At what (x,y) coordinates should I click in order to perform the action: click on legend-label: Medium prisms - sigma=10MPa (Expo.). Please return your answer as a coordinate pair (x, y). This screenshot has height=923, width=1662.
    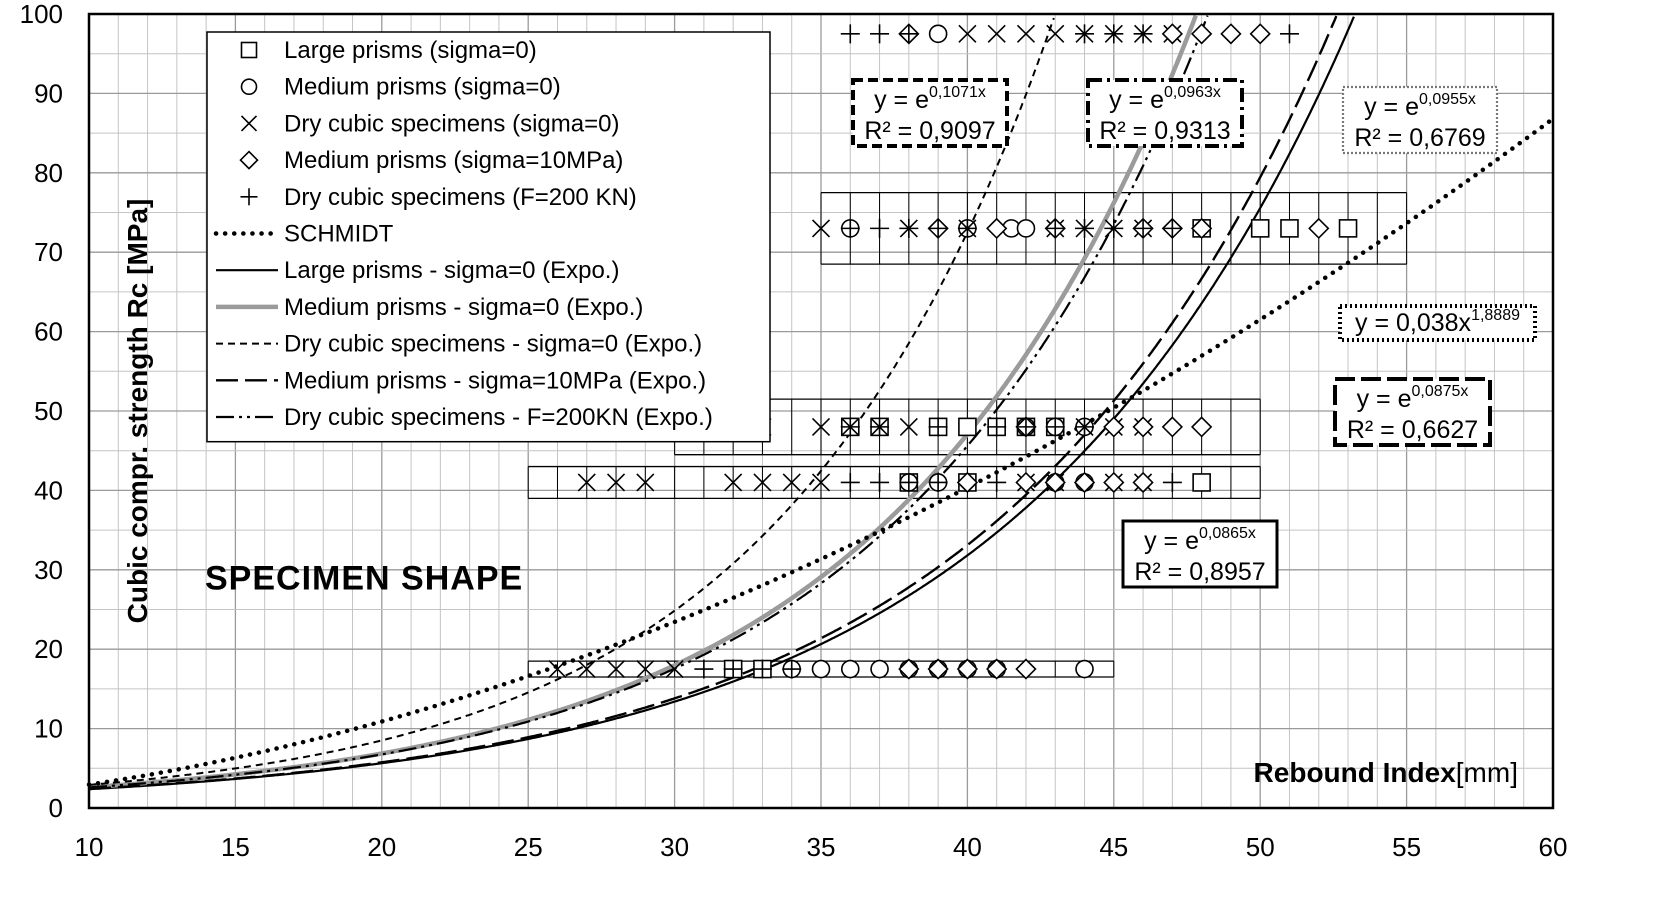
    Looking at the image, I should click on (495, 380).